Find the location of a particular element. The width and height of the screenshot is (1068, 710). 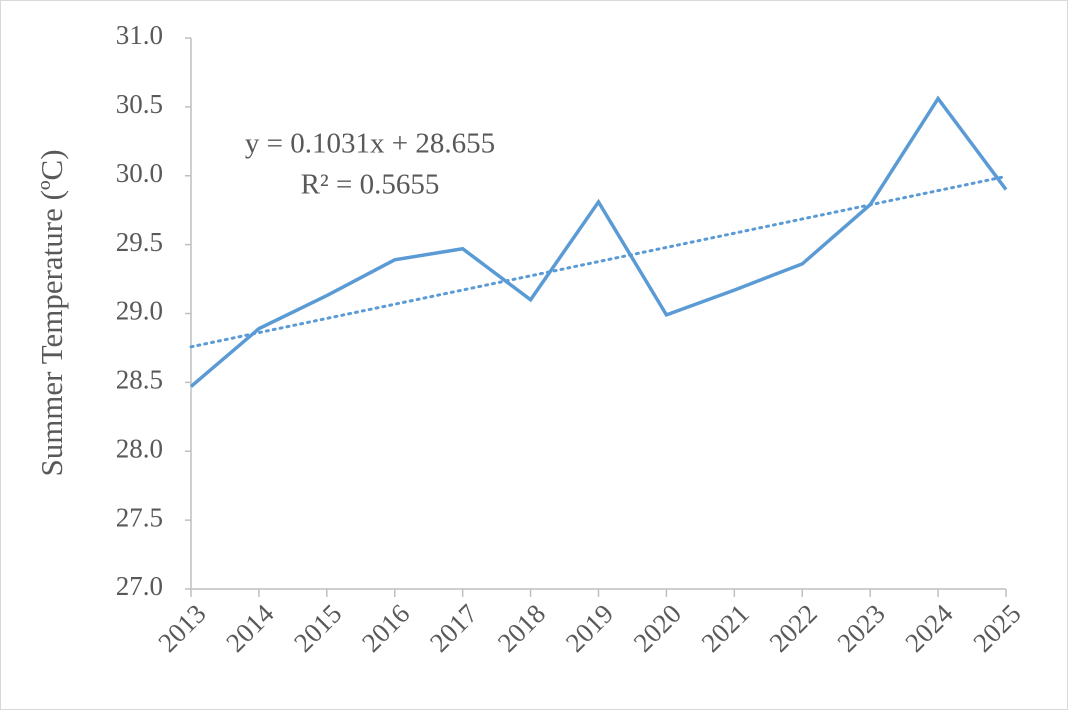

y-tick-label: 30.0 is located at coordinates (139, 173).